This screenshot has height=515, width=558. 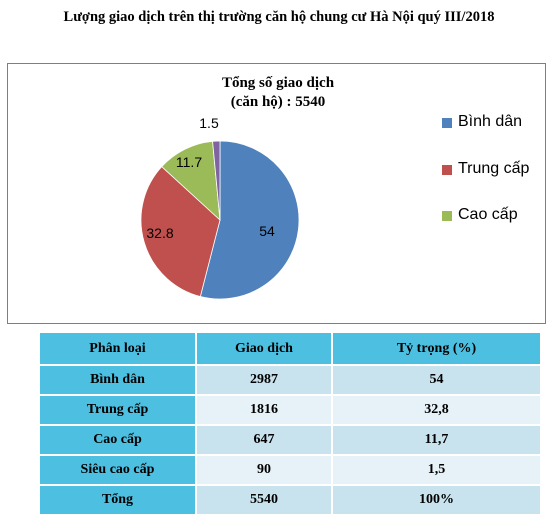 What do you see at coordinates (278, 83) in the screenshot?
I see `chart-title-line-1: Tổng số giao dịch` at bounding box center [278, 83].